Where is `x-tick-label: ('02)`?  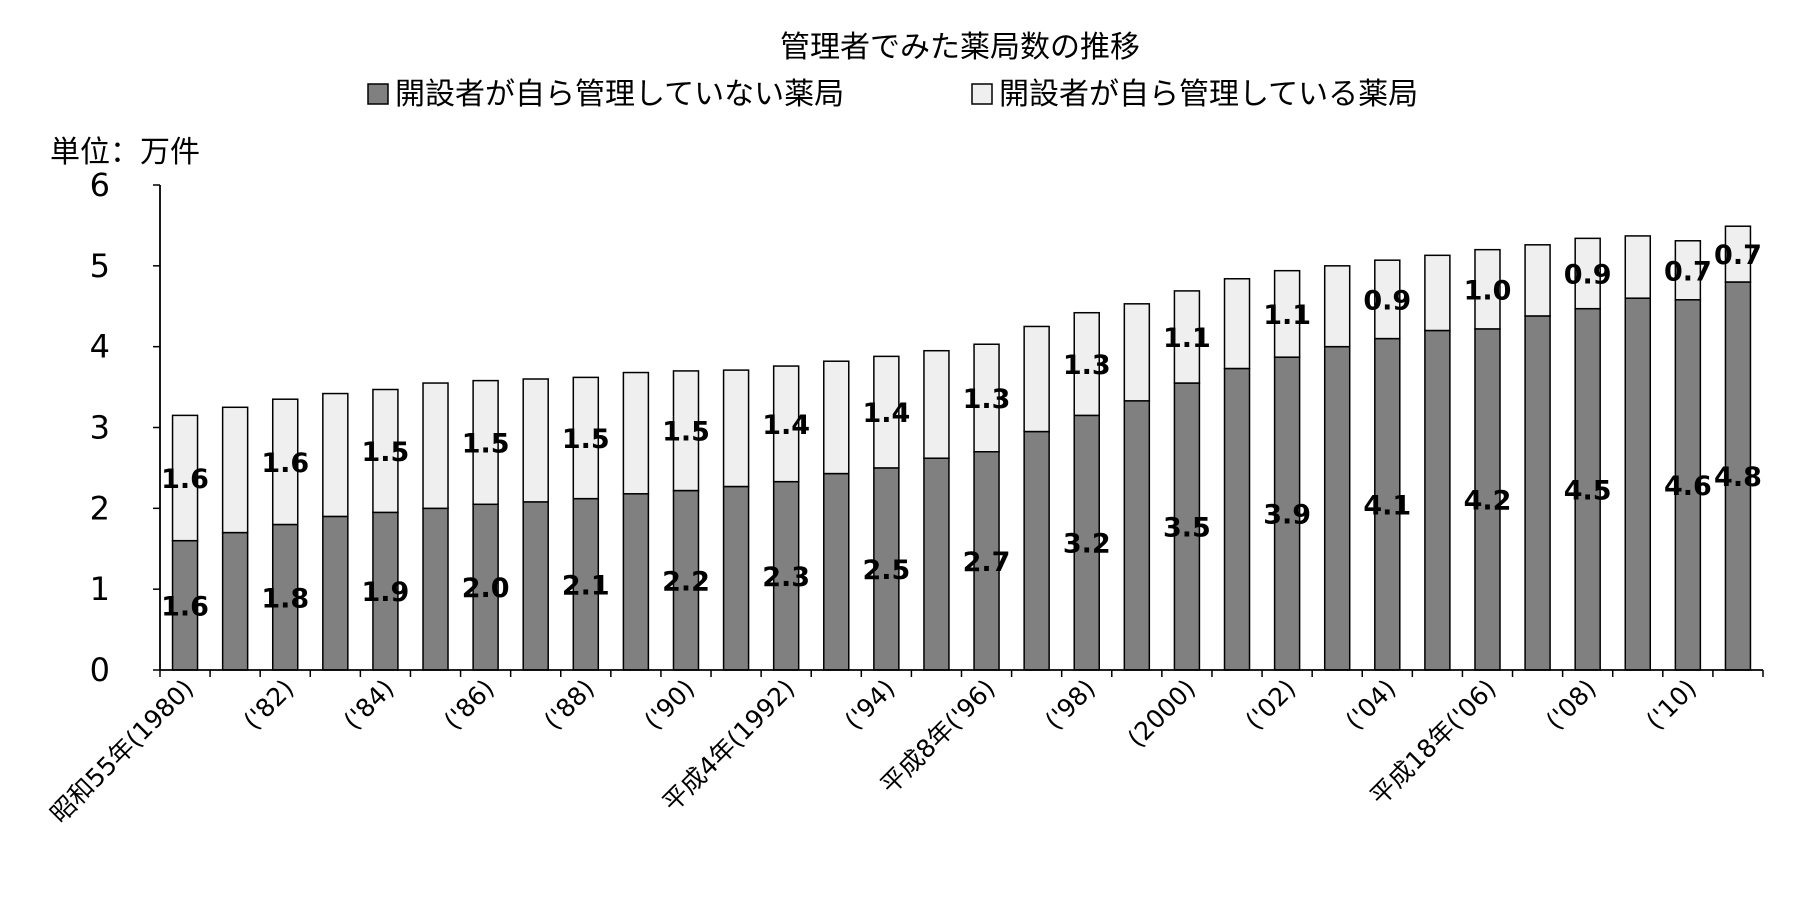
x-tick-label: ('02) is located at coordinates (1271, 705).